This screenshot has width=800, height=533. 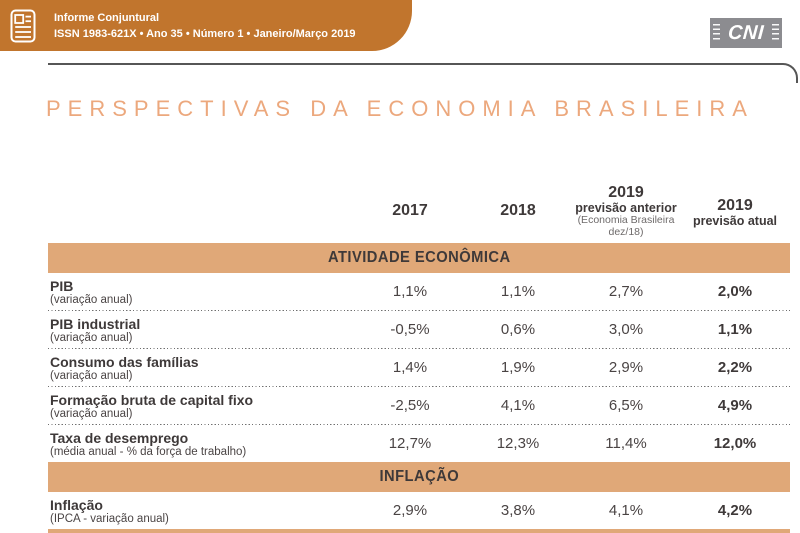 I want to click on row-label: Taxa de desemprego, so click(x=119, y=437).